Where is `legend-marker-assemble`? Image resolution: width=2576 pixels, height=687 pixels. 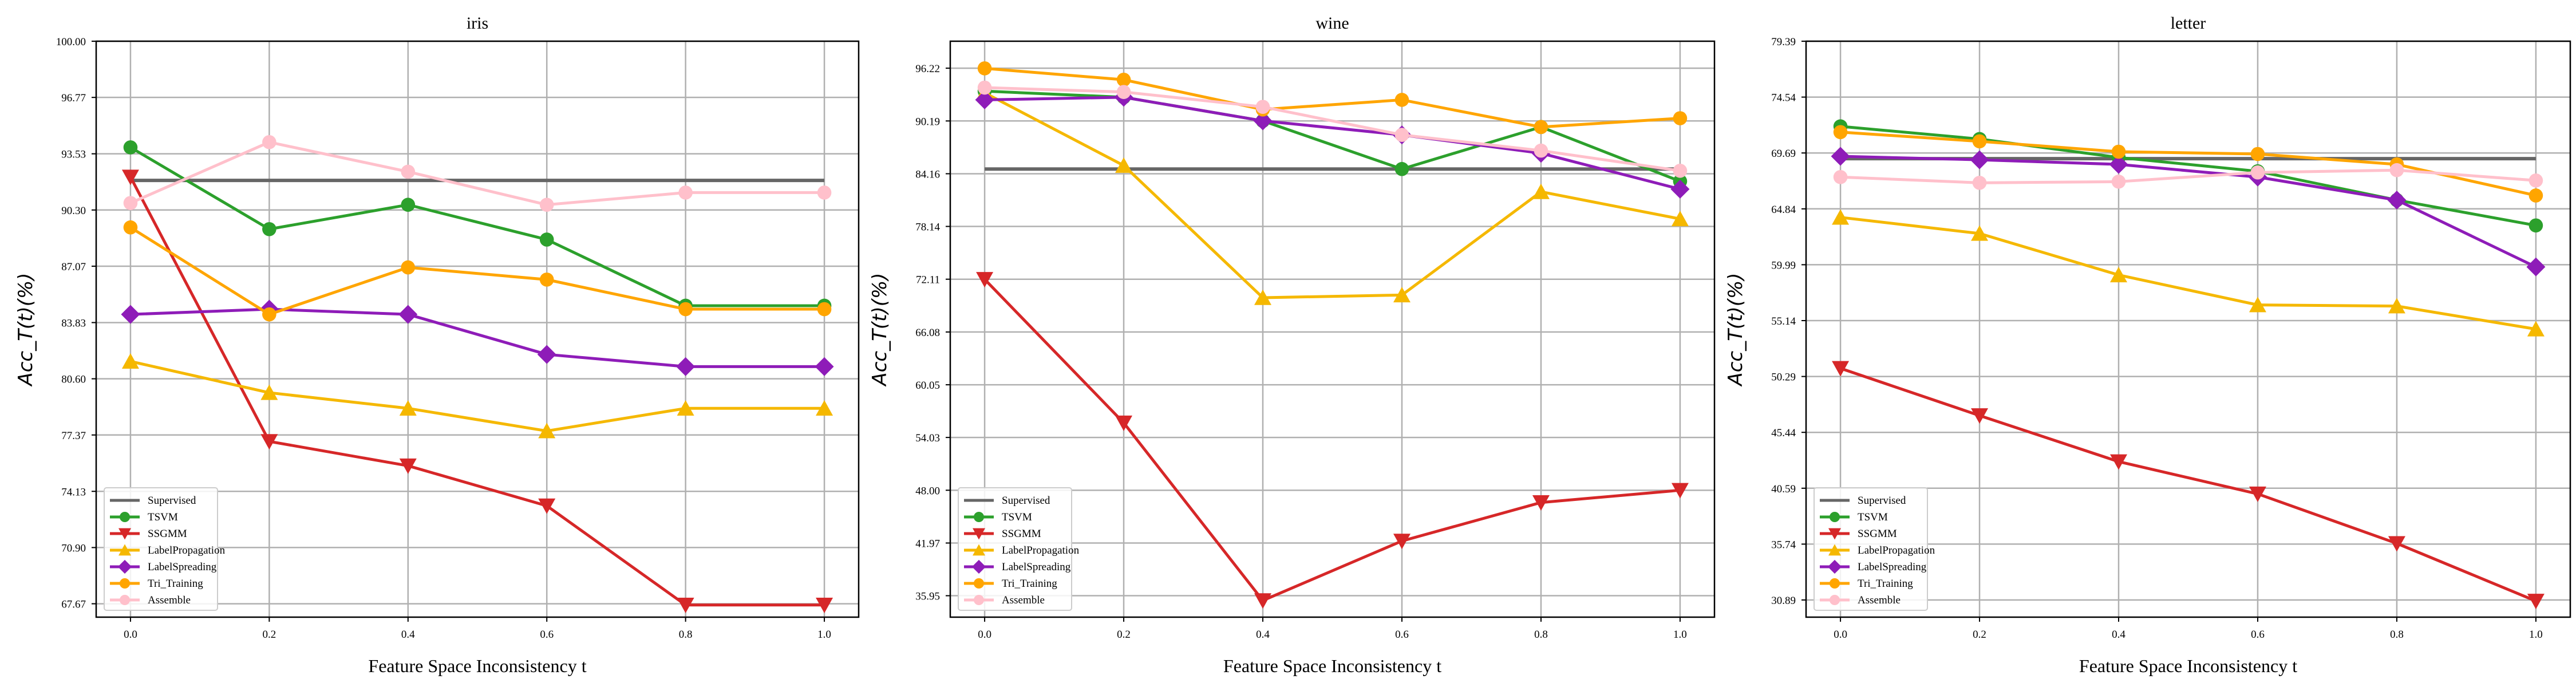 legend-marker-assemble is located at coordinates (1834, 600).